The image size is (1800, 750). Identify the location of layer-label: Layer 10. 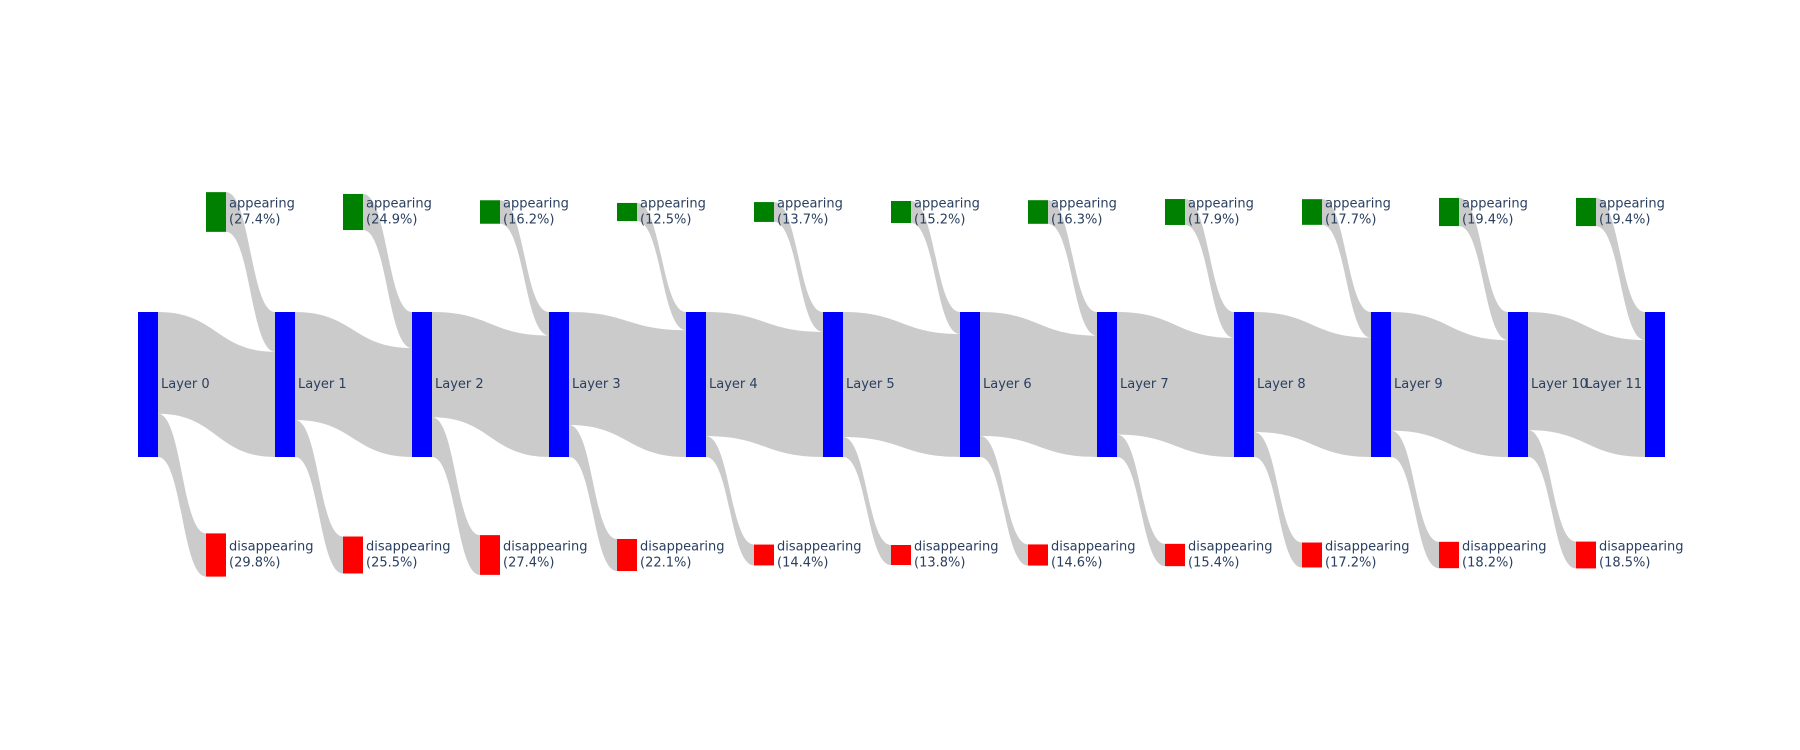
(1559, 384).